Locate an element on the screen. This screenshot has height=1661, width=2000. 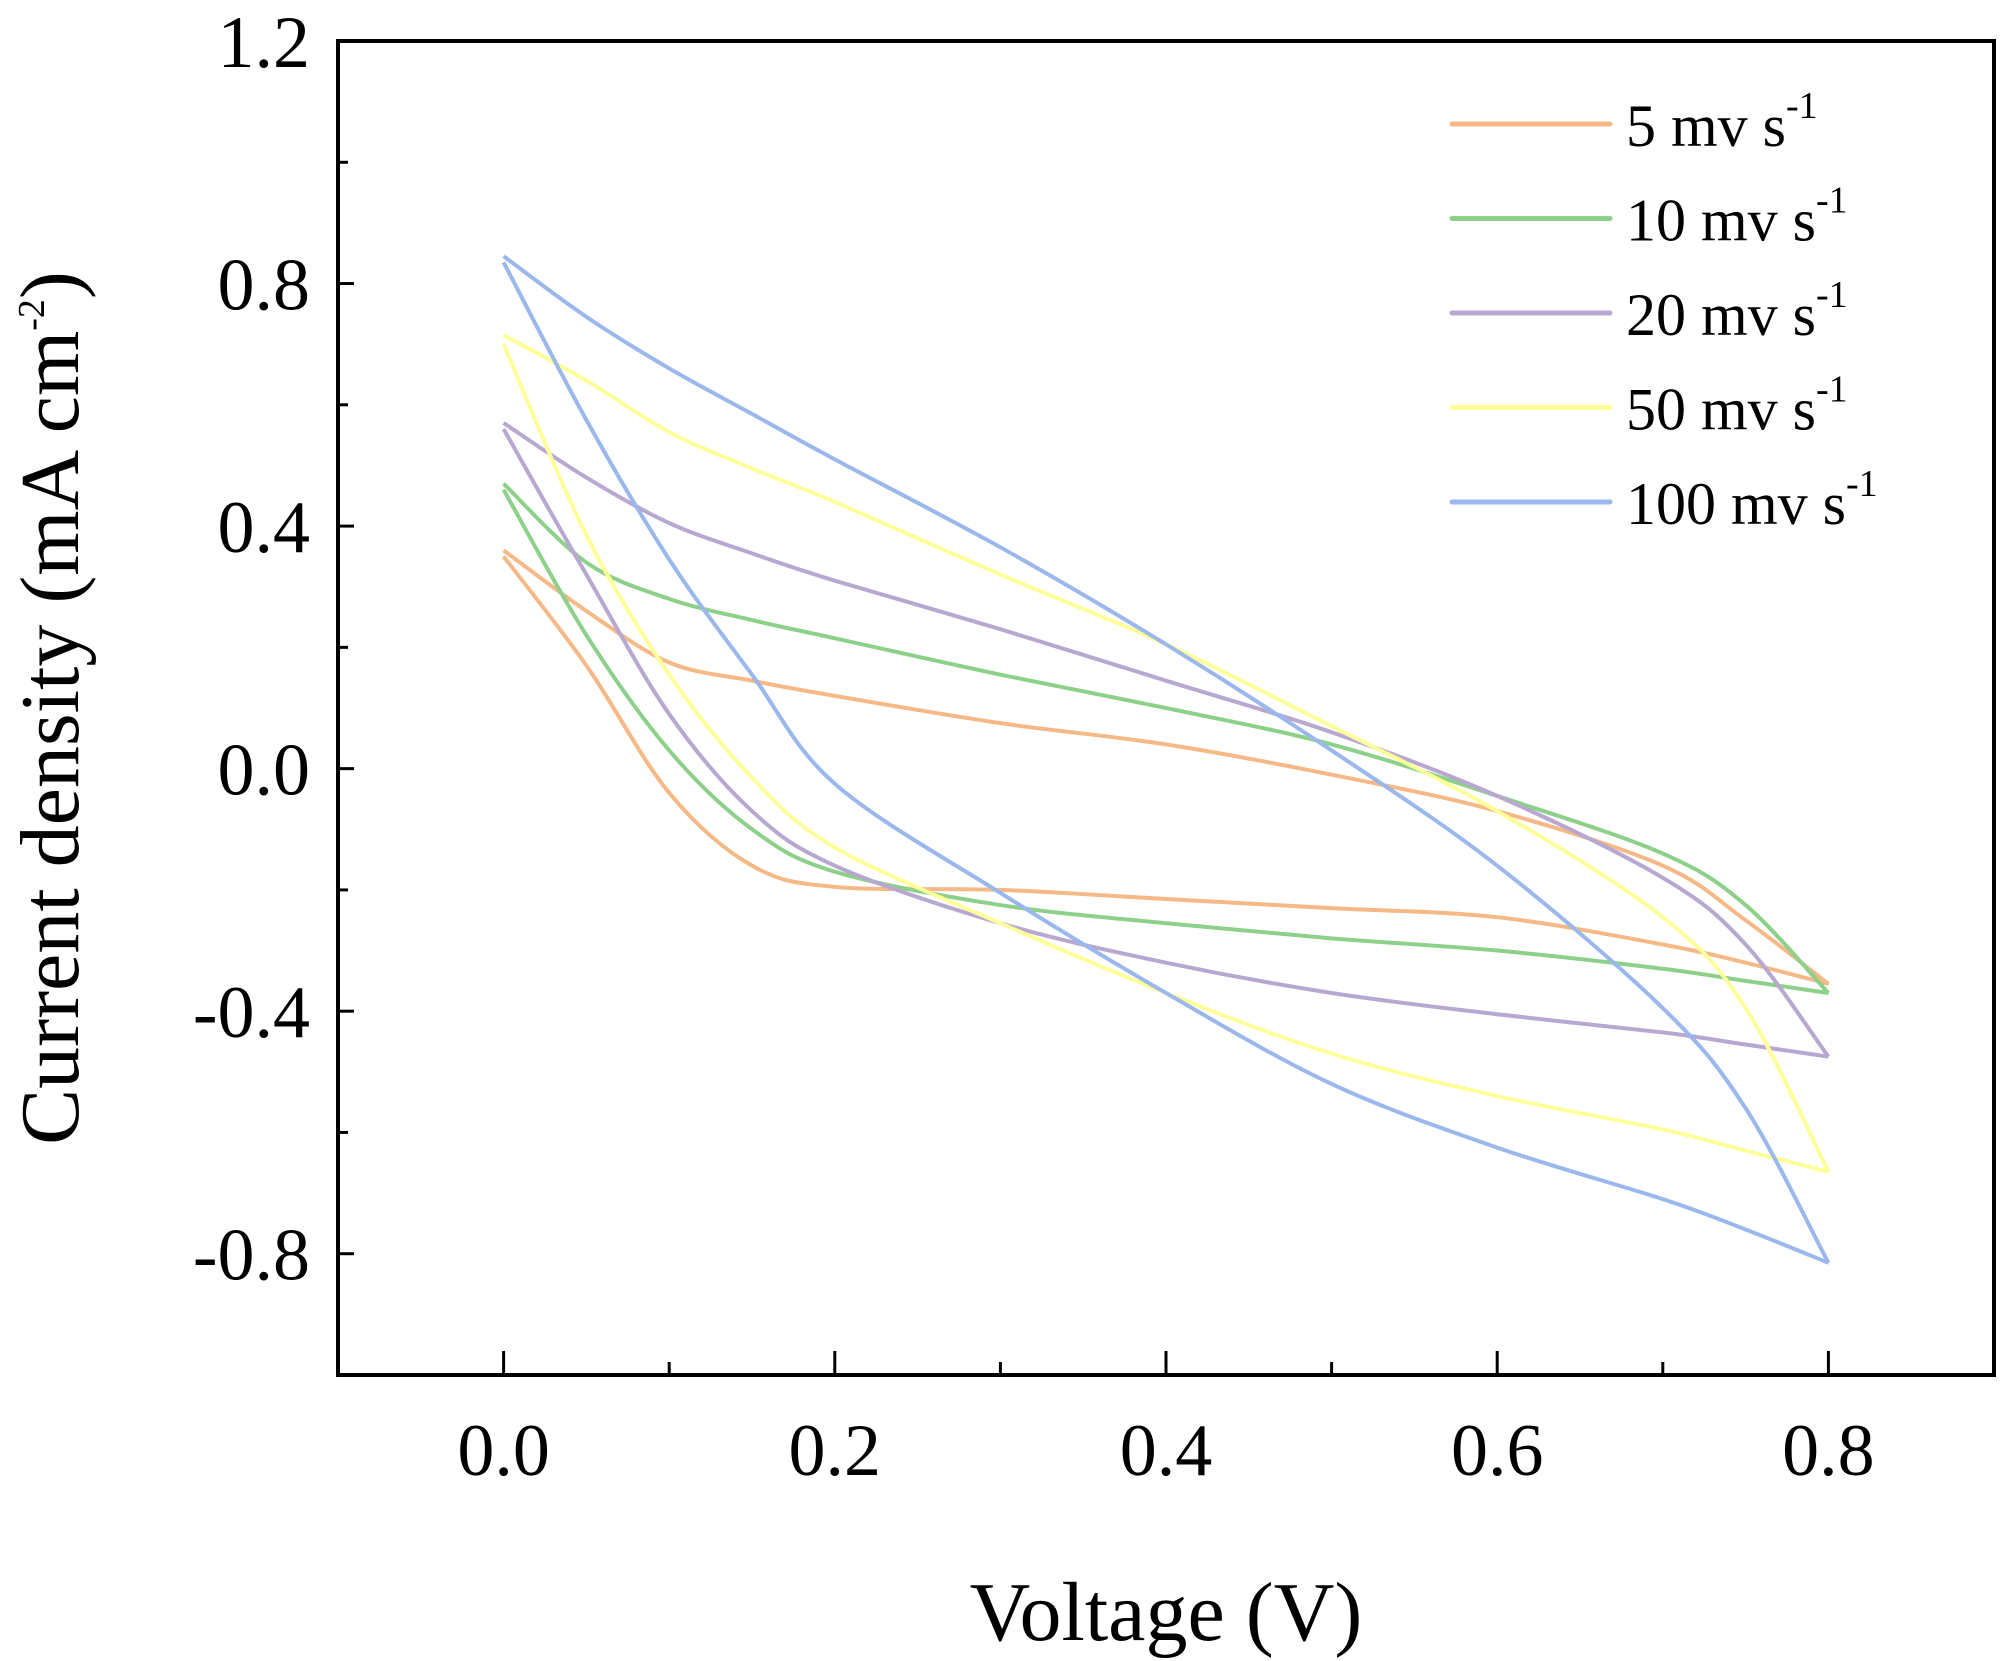
legend-label-main: 50 mv s is located at coordinates (1721, 410).